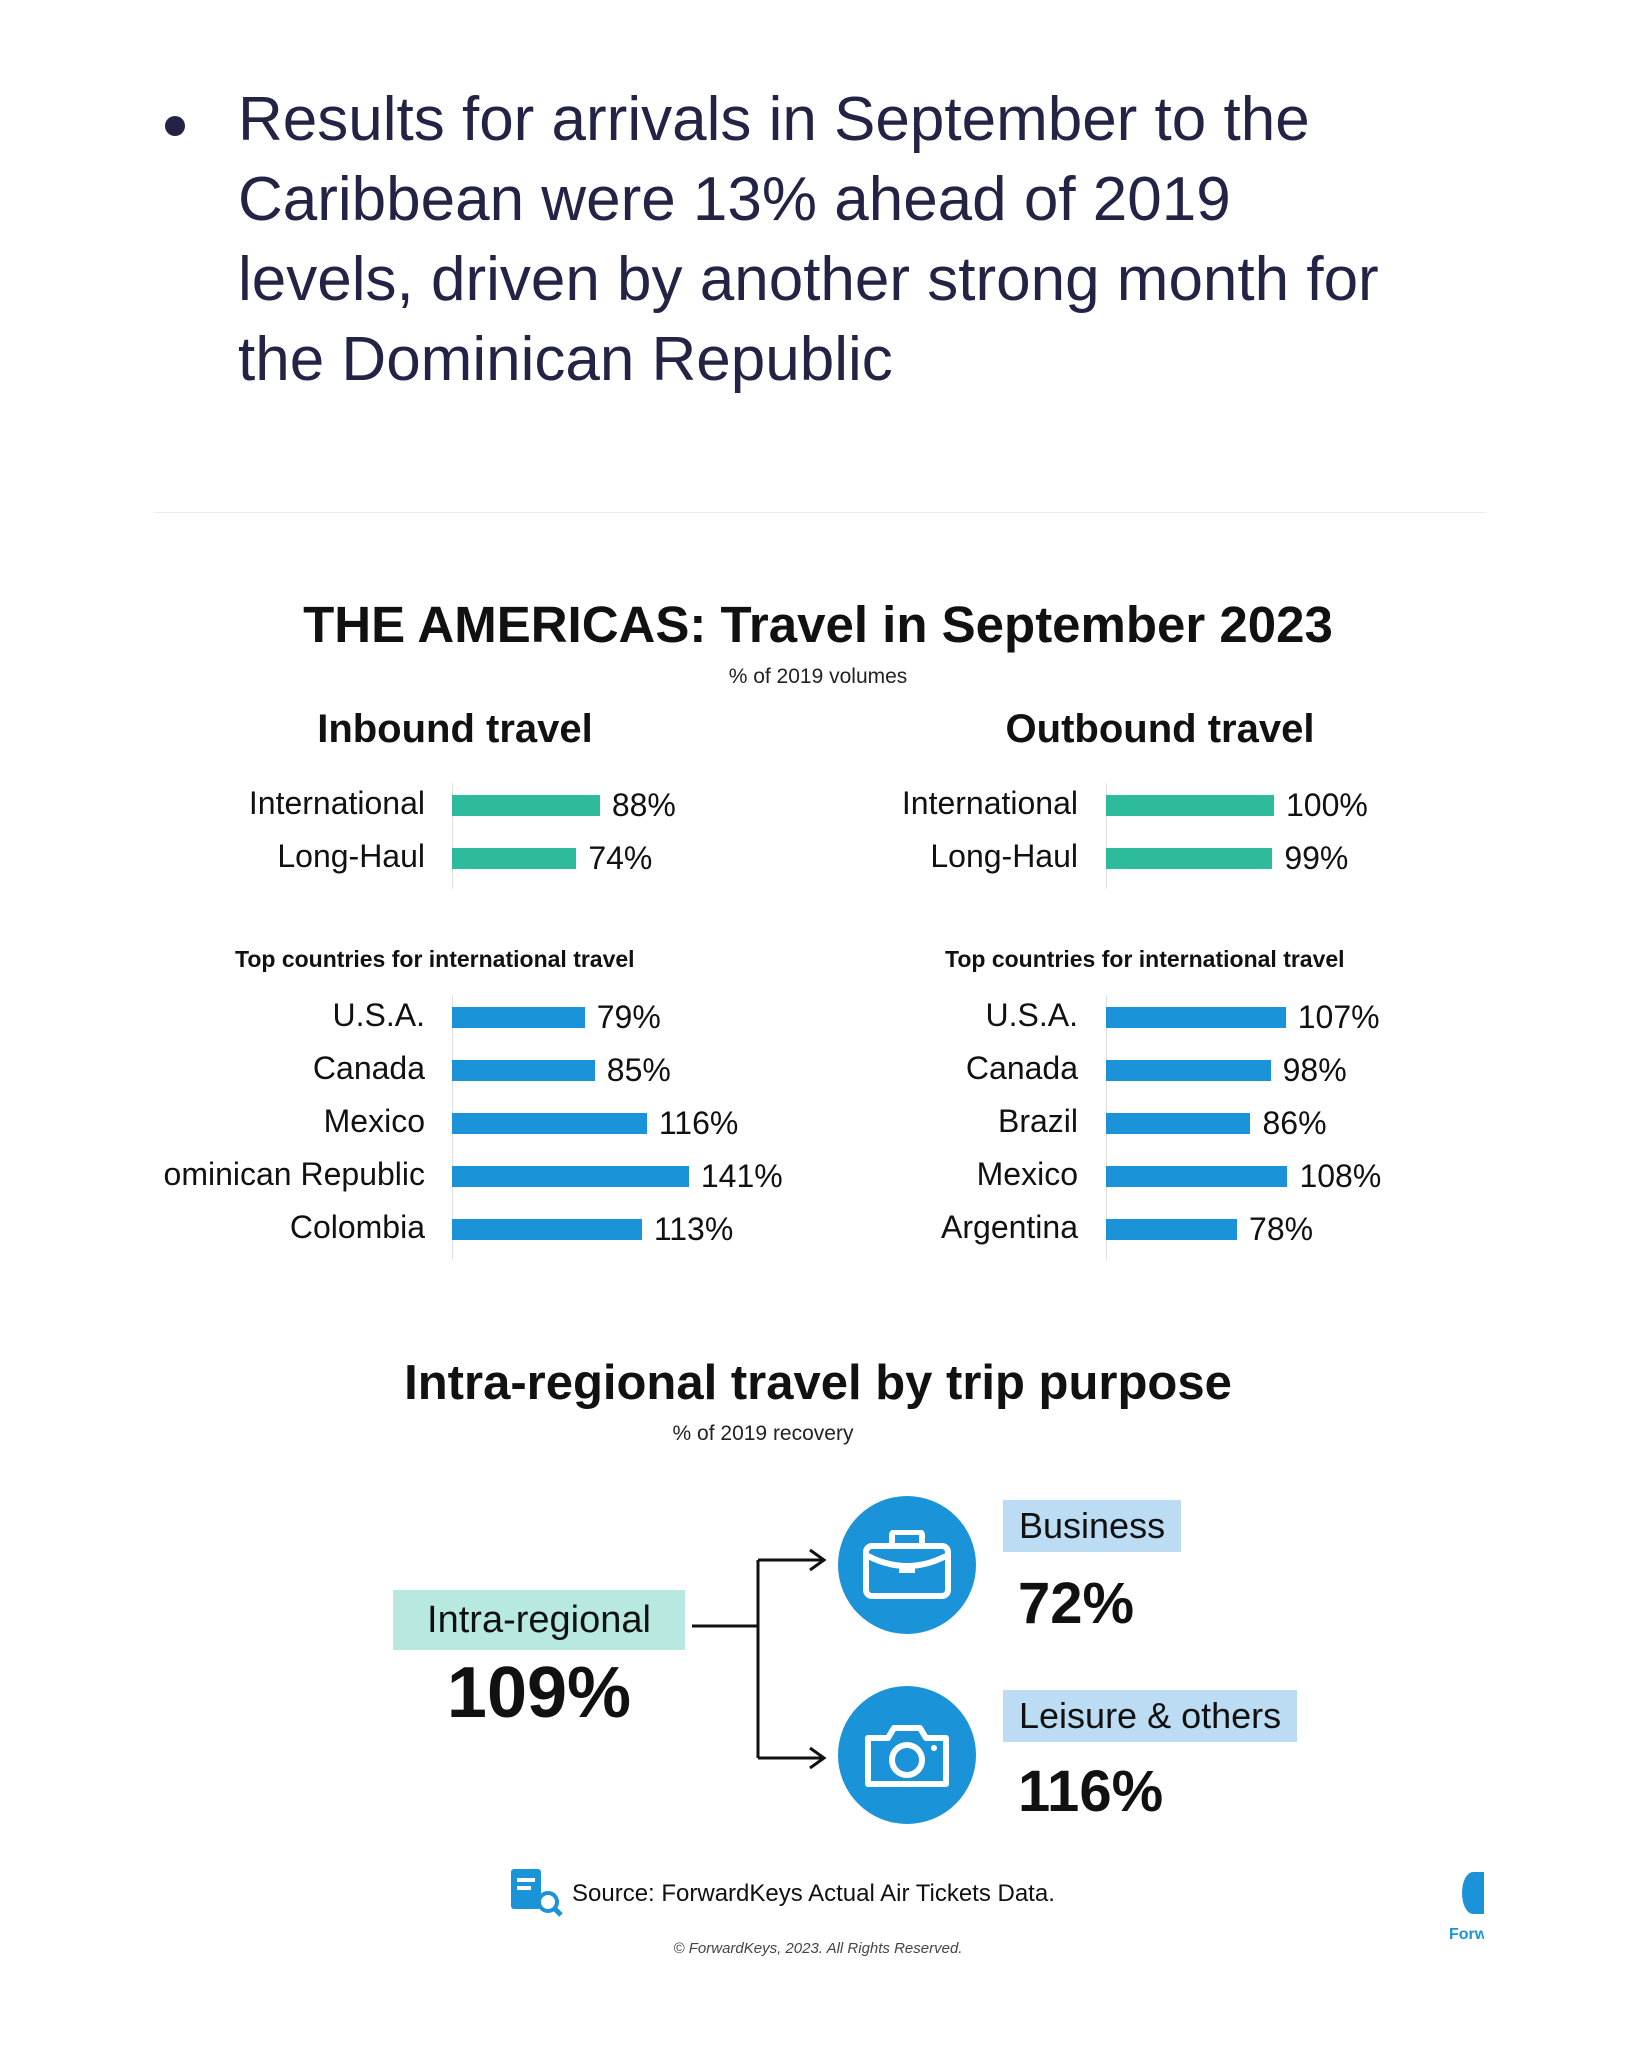  What do you see at coordinates (1037, 1121) in the screenshot?
I see `bar-label: Brazil` at bounding box center [1037, 1121].